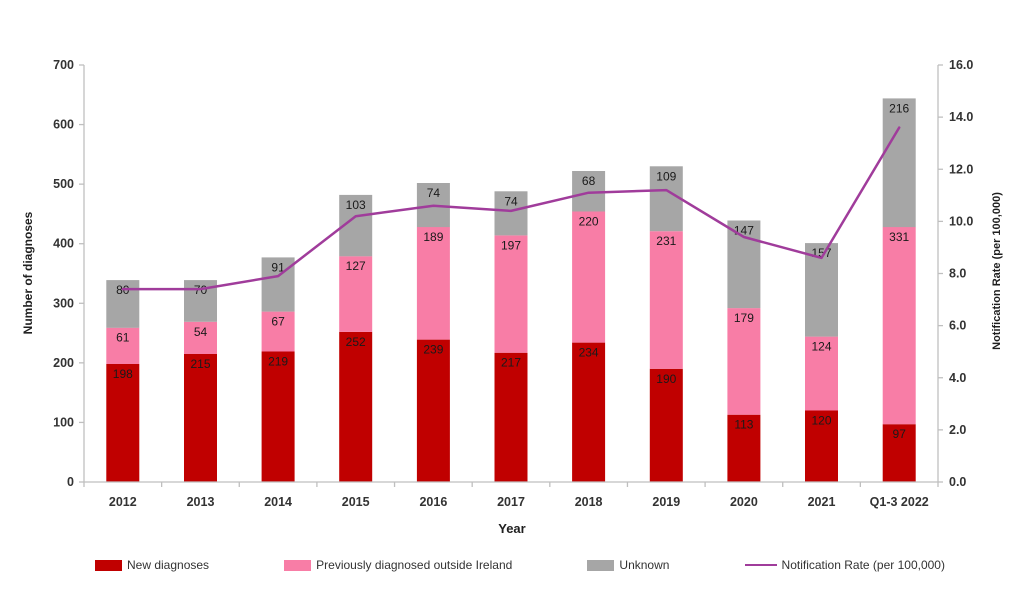 This screenshot has width=1024, height=615. Describe the element at coordinates (433, 237) in the screenshot. I see `bar-data-label: 189` at that location.